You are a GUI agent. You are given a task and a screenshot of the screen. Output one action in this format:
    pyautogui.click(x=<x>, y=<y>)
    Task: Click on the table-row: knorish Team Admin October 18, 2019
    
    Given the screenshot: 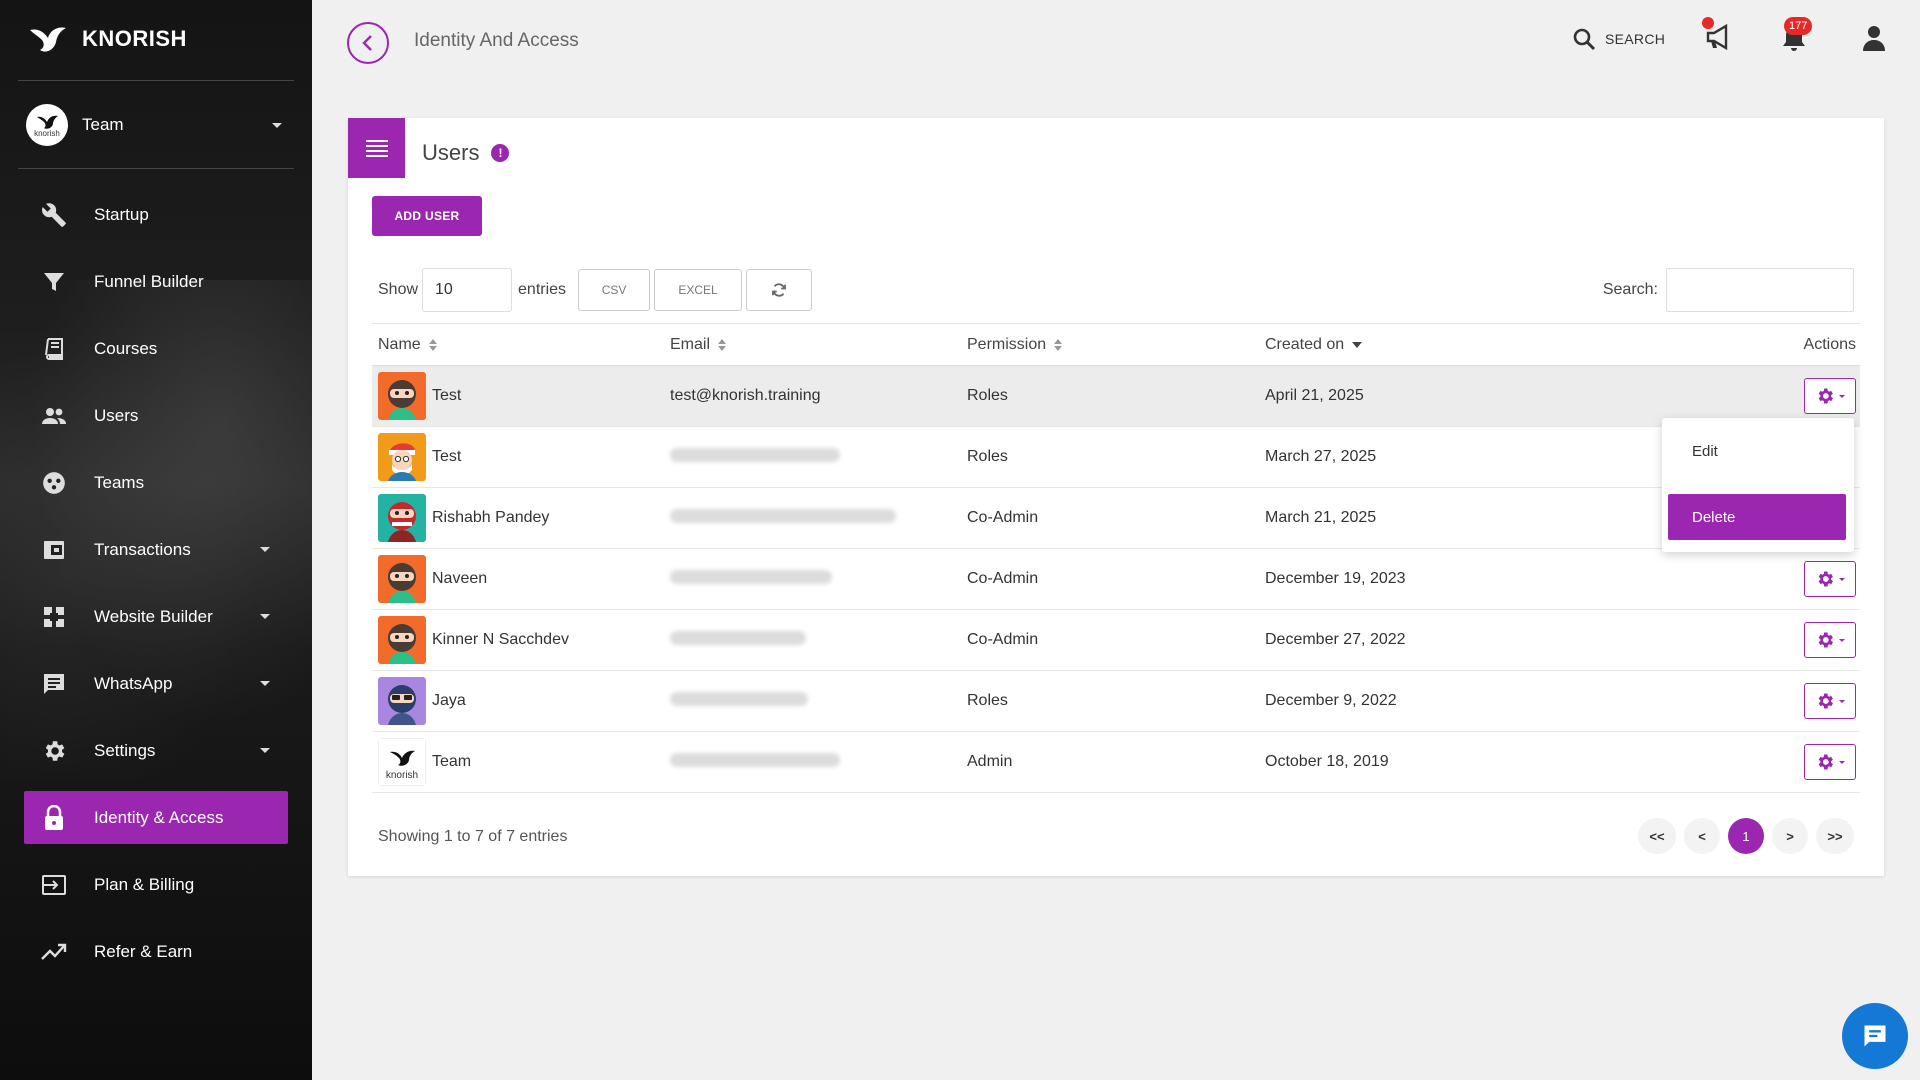 What is the action you would take?
    pyautogui.click(x=1116, y=762)
    